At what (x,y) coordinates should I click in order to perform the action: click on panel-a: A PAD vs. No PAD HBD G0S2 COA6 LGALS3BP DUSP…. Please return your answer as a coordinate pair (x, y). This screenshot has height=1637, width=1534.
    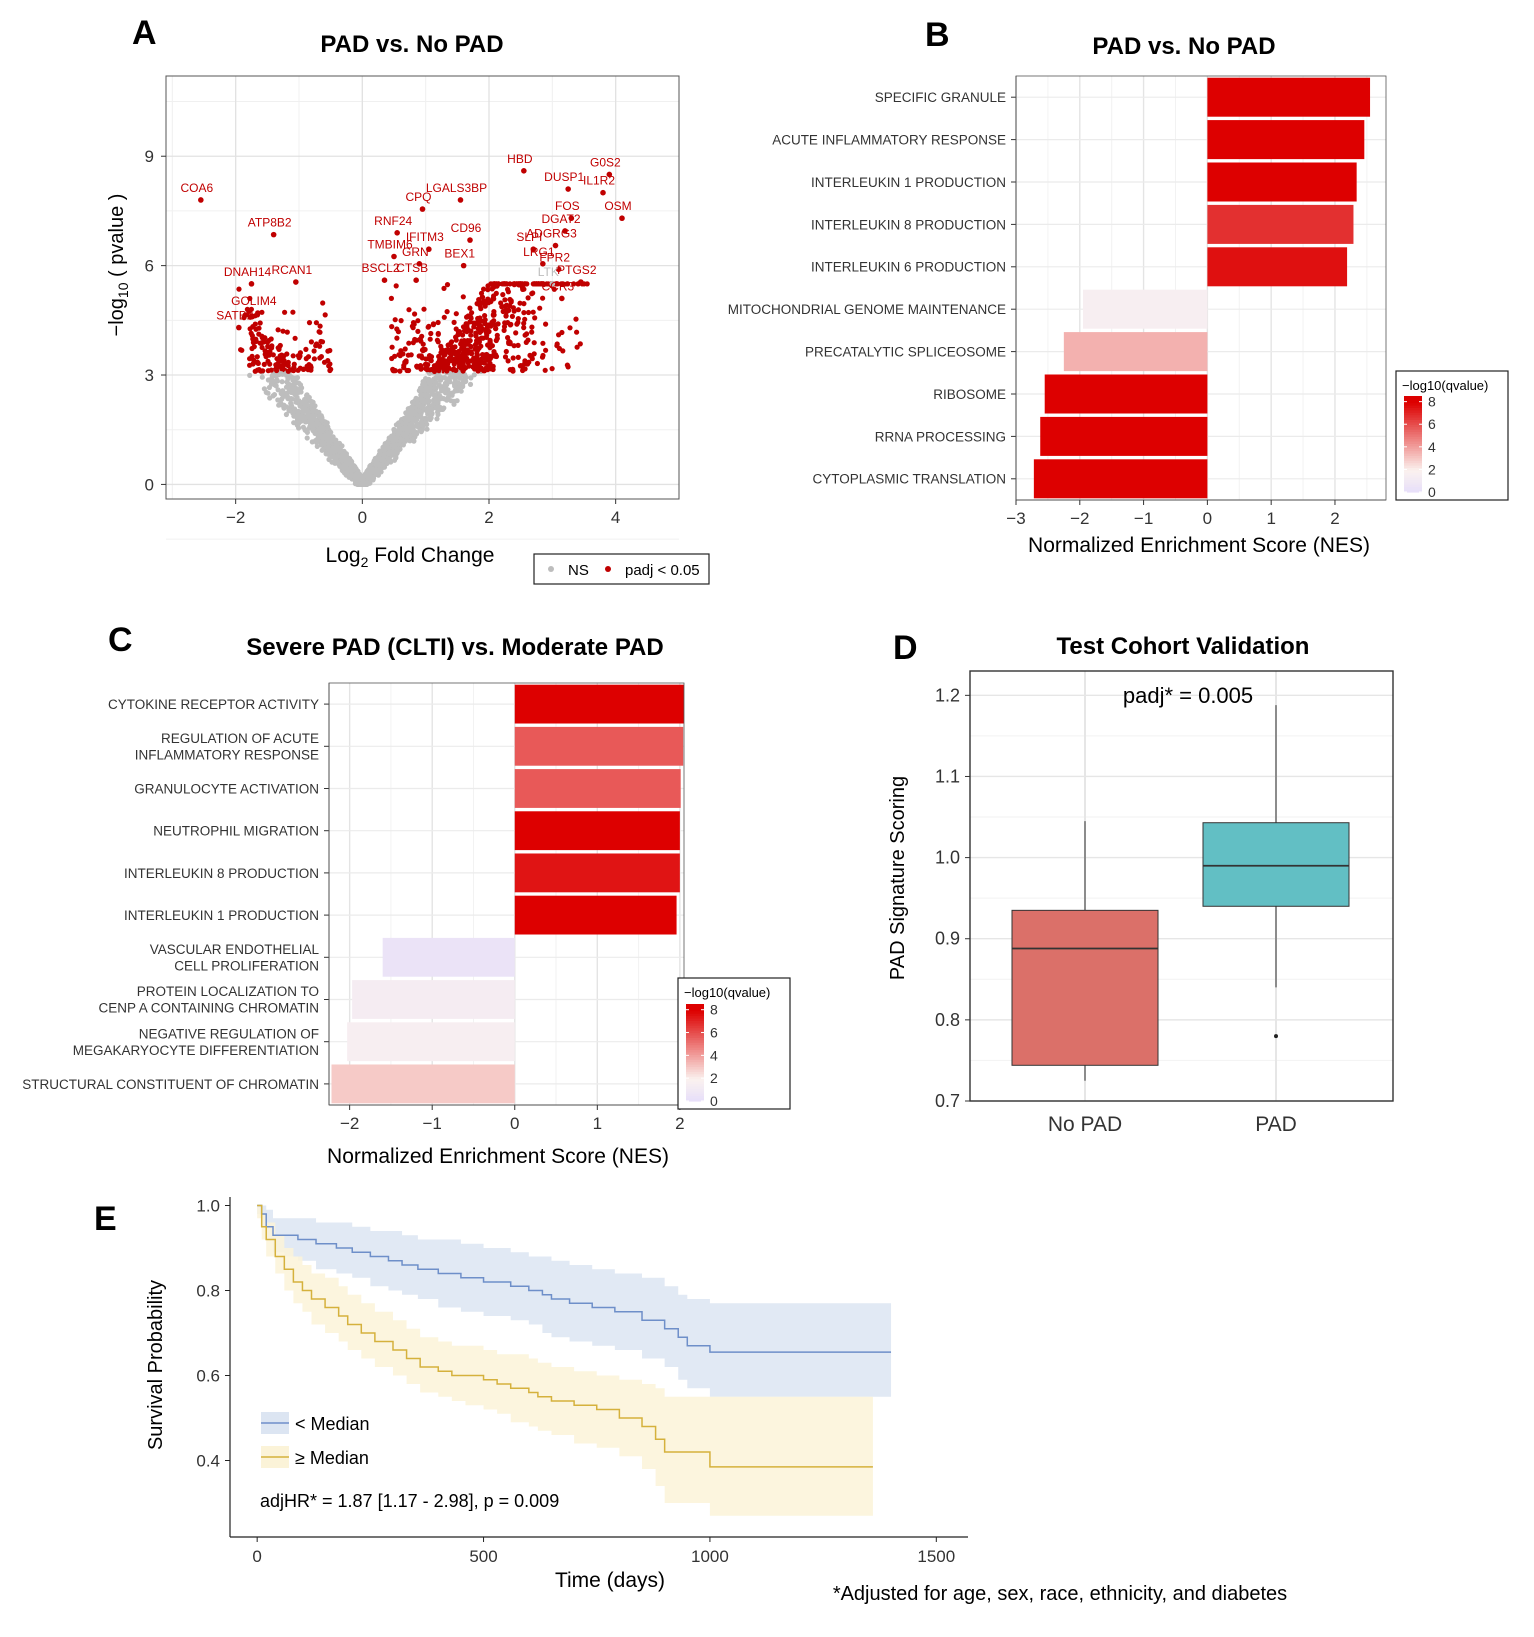
    Looking at the image, I should click on (408, 299).